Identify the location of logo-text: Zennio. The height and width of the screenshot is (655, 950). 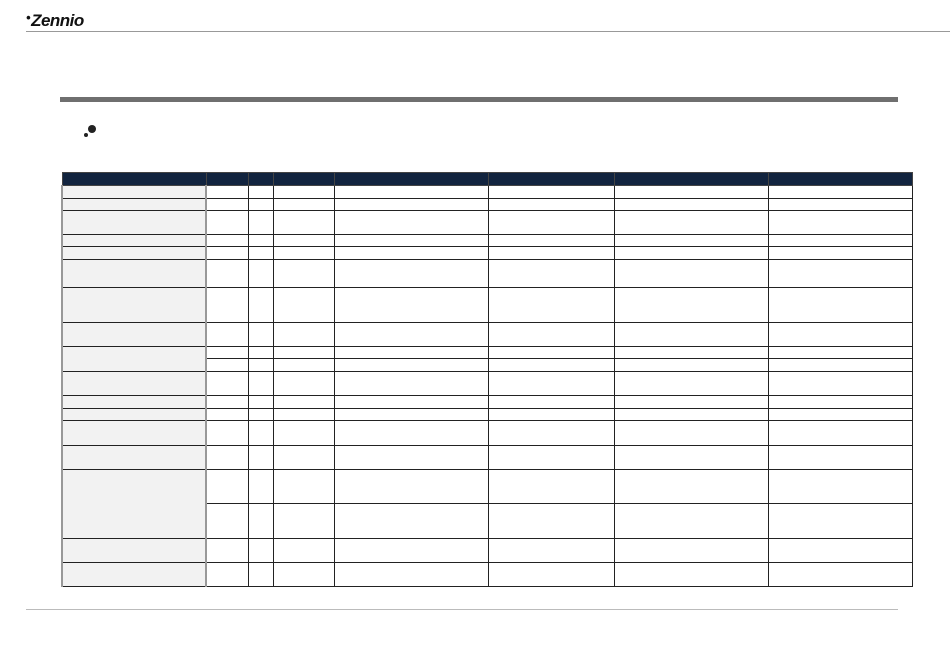
(57, 20).